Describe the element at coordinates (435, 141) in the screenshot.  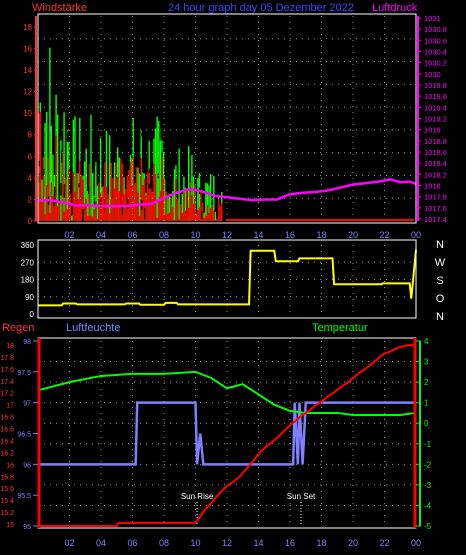
I see `pressure-tick-label: 1018.8` at that location.